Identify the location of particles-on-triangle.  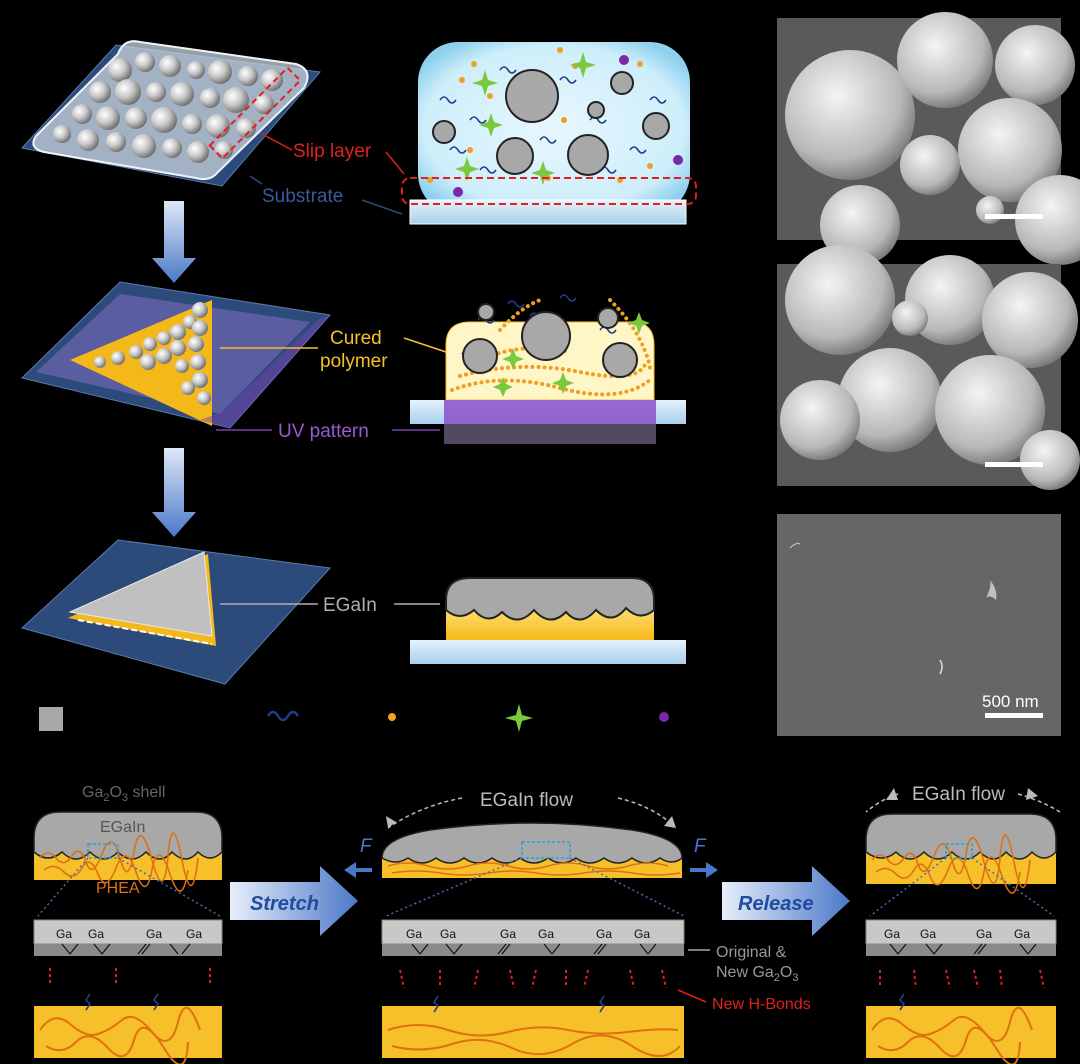
(152, 353).